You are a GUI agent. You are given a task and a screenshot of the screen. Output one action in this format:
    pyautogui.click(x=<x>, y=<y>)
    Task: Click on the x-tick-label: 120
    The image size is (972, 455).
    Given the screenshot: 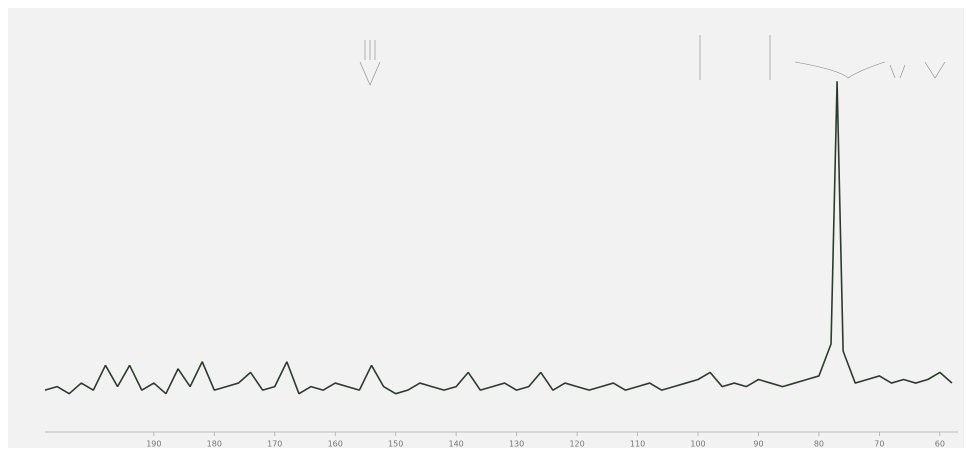 What is the action you would take?
    pyautogui.click(x=576, y=444)
    